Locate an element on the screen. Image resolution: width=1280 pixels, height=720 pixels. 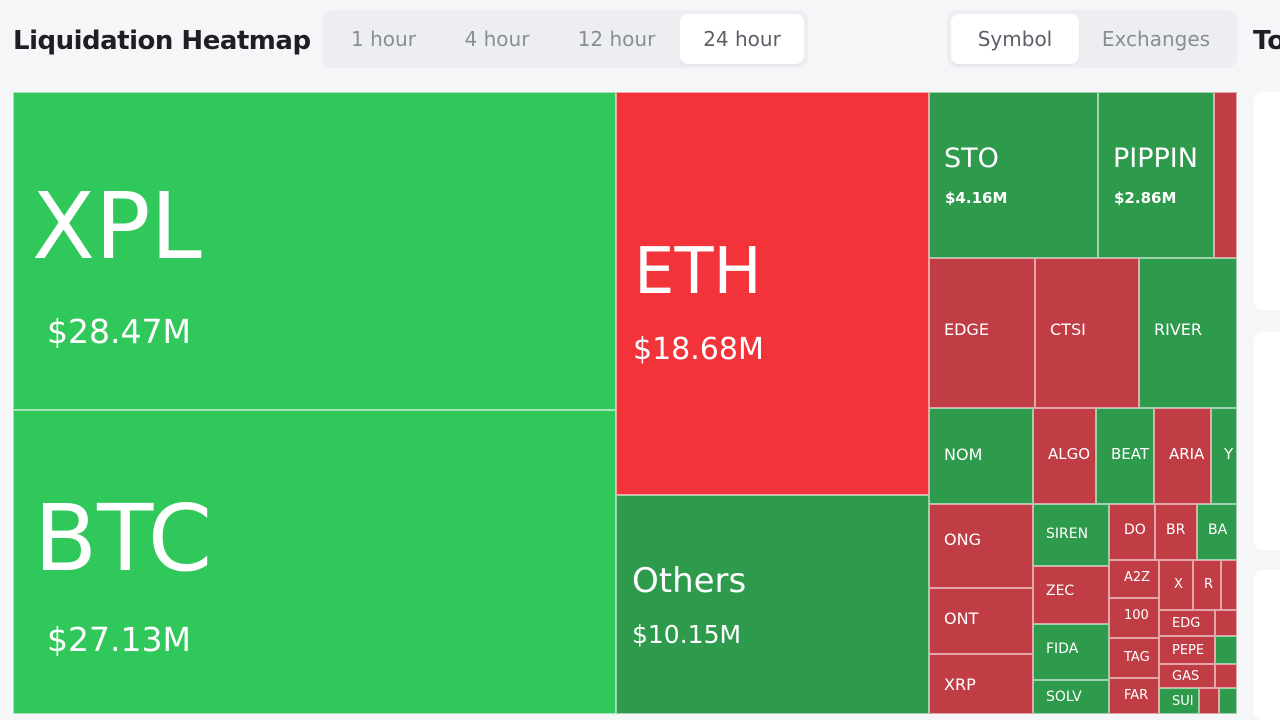
tile-symbol: PEPE is located at coordinates (1188, 650).